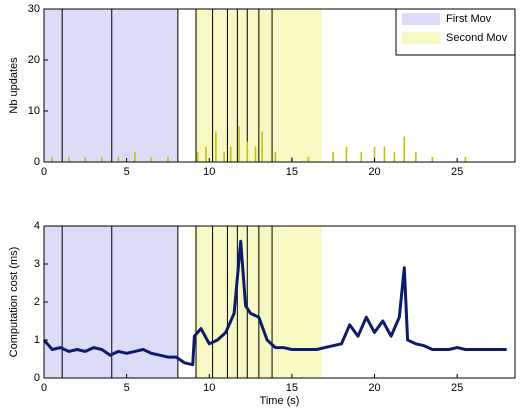  What do you see at coordinates (14, 302) in the screenshot?
I see `y-axis-label: Computation cost (ms)` at bounding box center [14, 302].